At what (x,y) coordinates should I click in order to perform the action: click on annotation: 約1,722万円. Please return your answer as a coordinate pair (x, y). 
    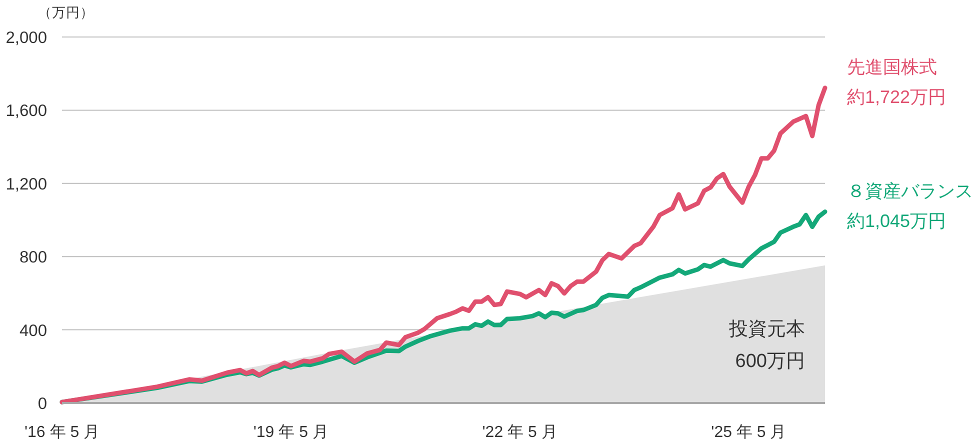
    Looking at the image, I should click on (896, 96).